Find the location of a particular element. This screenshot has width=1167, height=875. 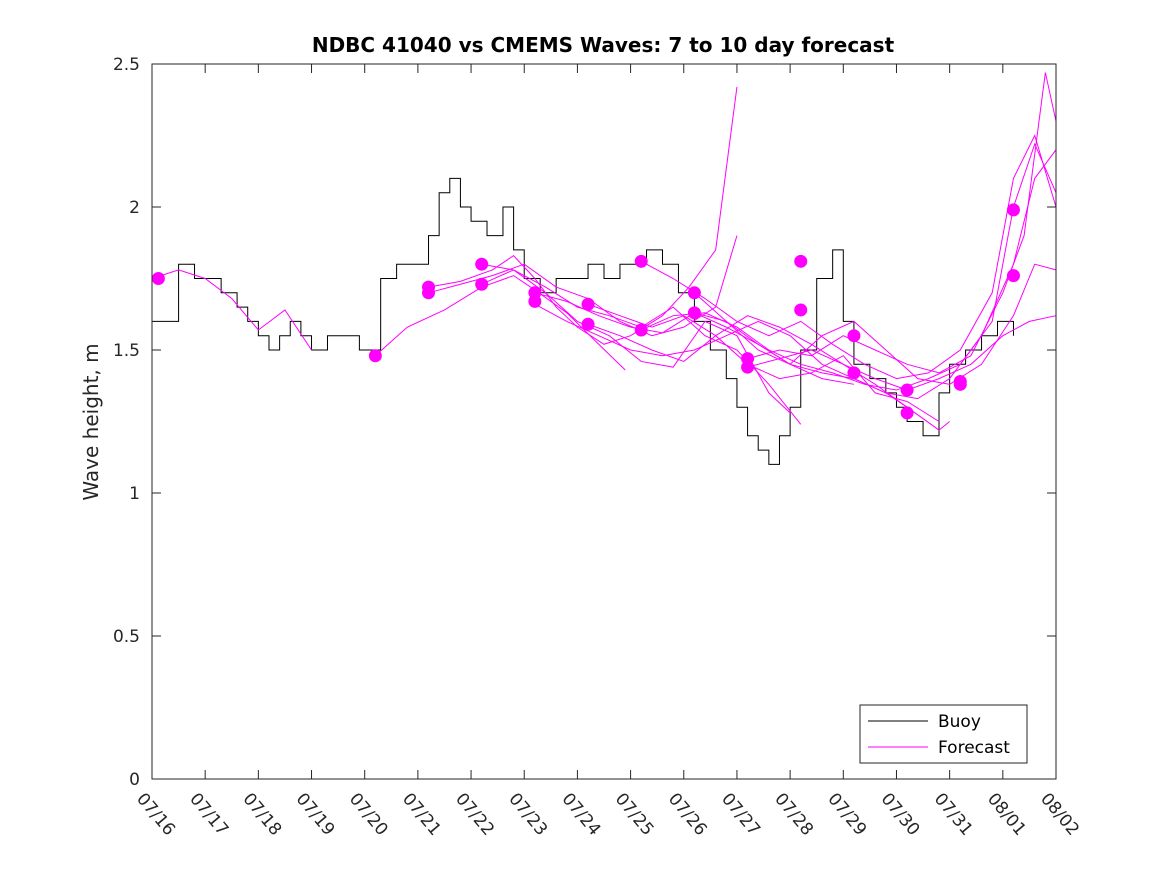

y-tick-label: 1.5 is located at coordinates (126, 351).